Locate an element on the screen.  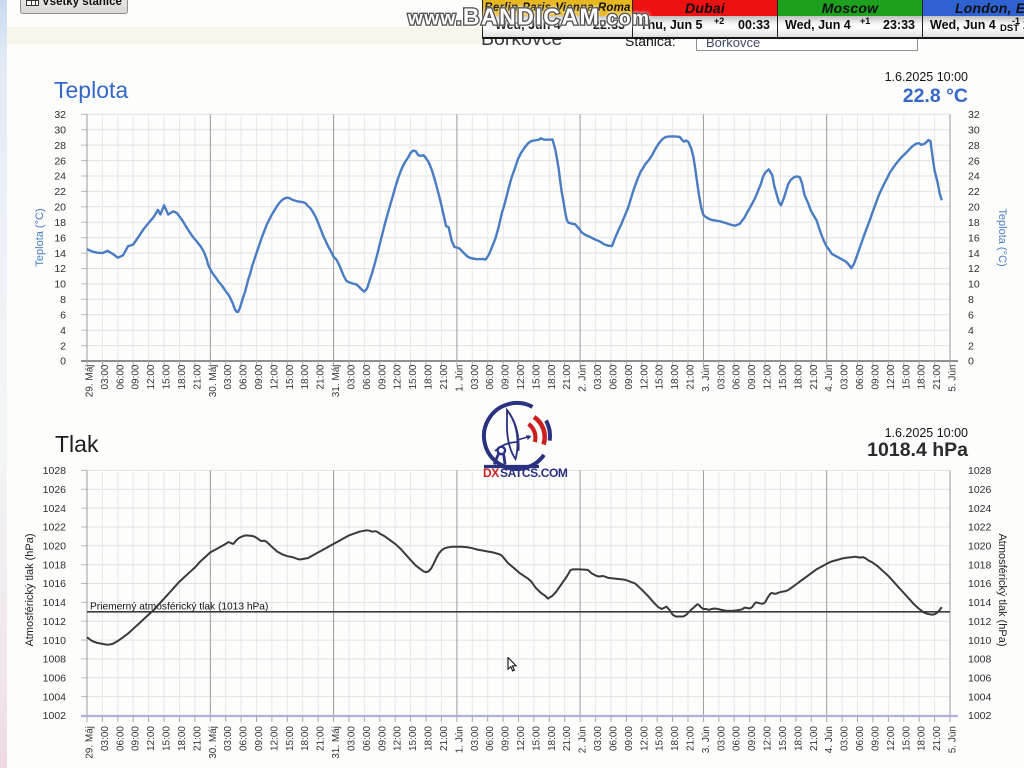
svg-text: SATCS.COM is located at coordinates (534, 473).